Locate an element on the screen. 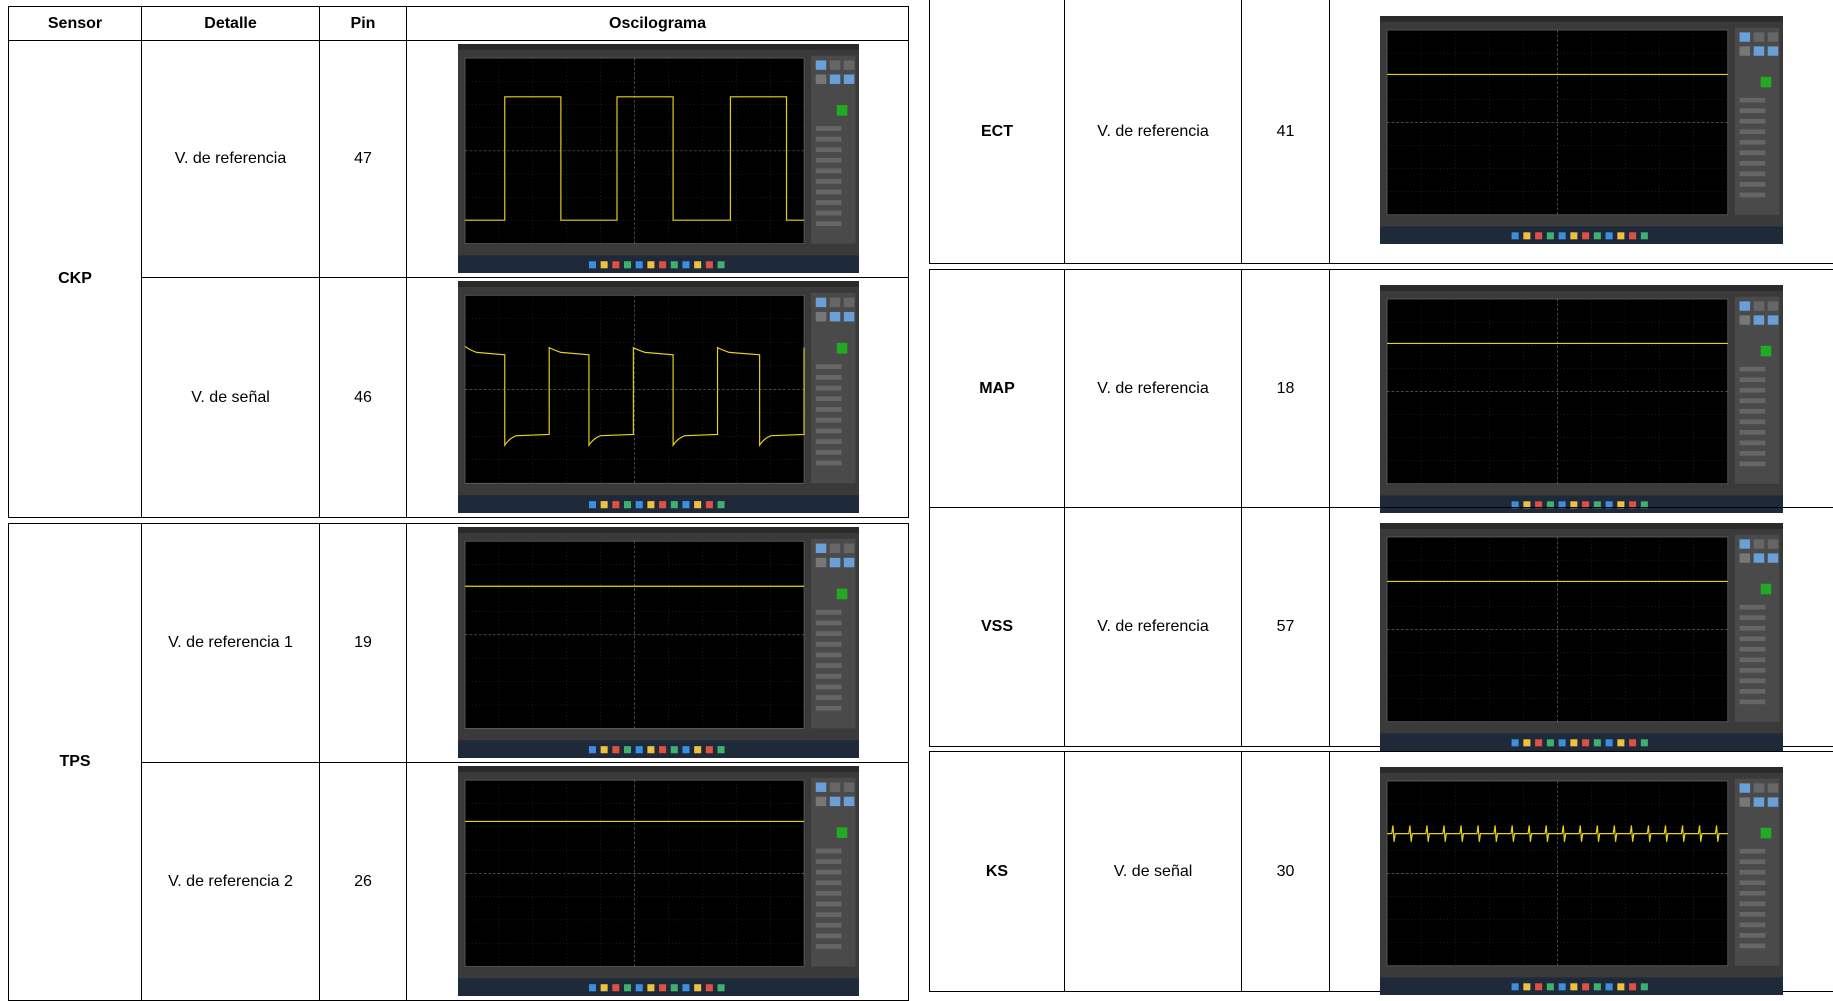 Image resolution: width=1833 pixels, height=1001 pixels. sensor-cell: ECT is located at coordinates (997, 132).